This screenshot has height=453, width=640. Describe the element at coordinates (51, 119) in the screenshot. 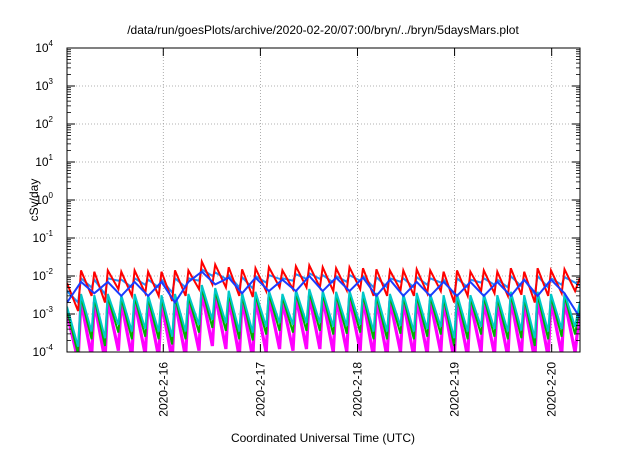

I see `y-tick-exponent: 2` at that location.